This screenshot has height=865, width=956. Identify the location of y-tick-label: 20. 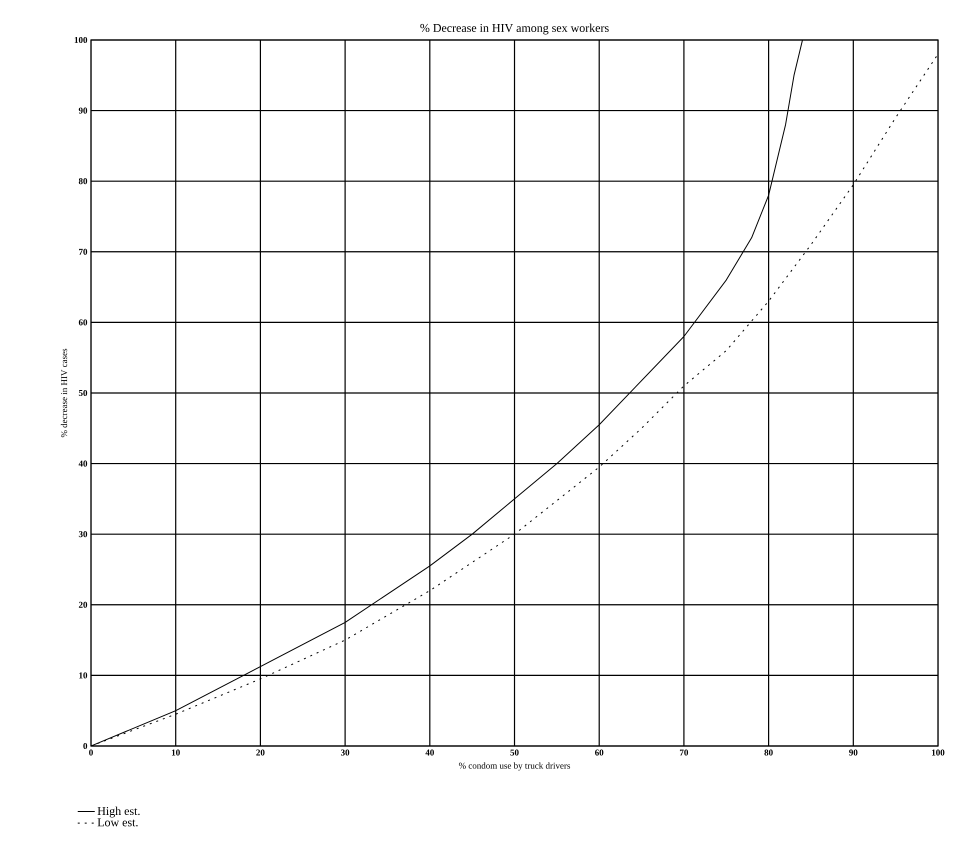
(83, 605).